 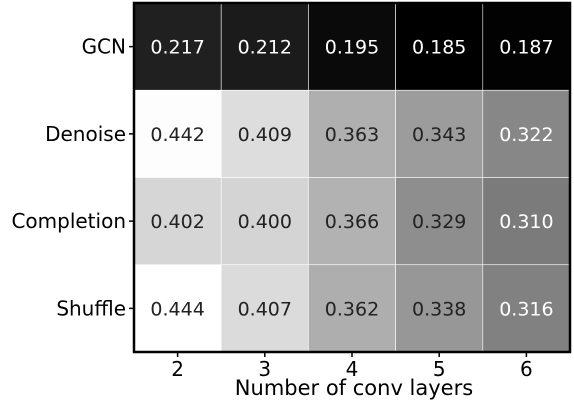 I want to click on cell-value-label: 0.212, so click(x=265, y=48).